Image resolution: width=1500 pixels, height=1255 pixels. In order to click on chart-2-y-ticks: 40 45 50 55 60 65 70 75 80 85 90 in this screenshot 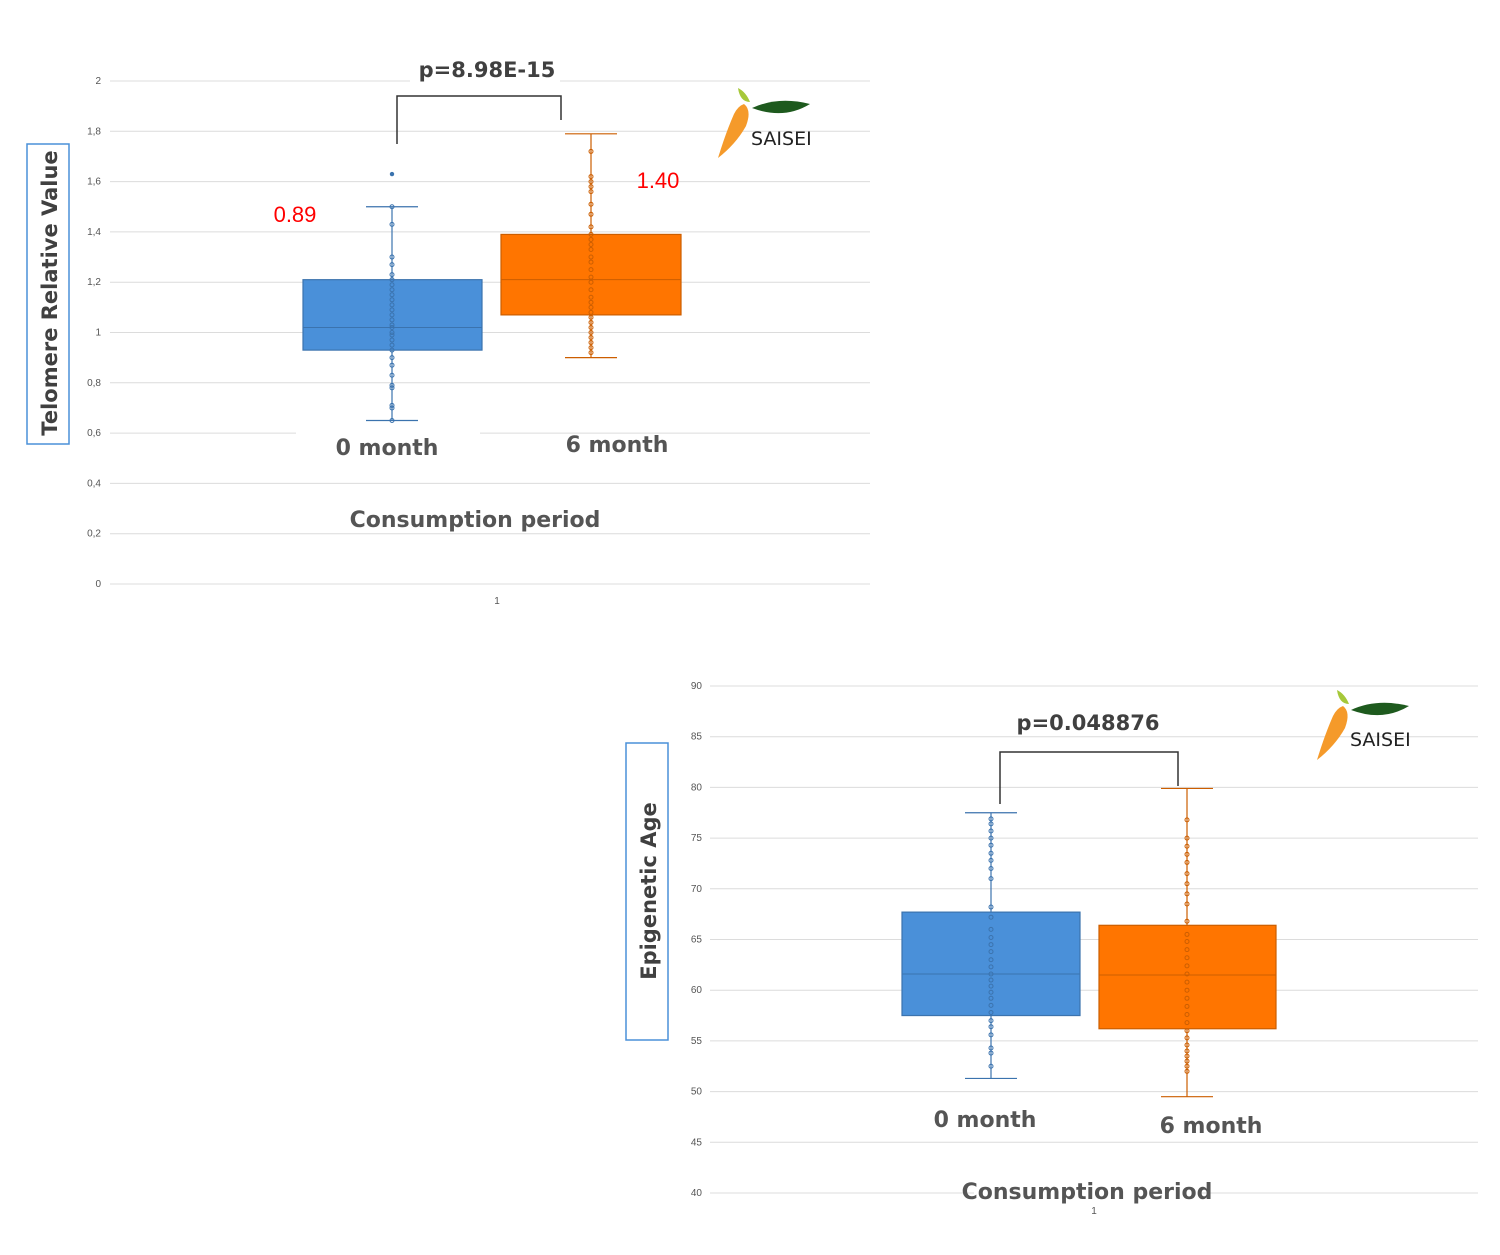, I will do `click(697, 940)`.